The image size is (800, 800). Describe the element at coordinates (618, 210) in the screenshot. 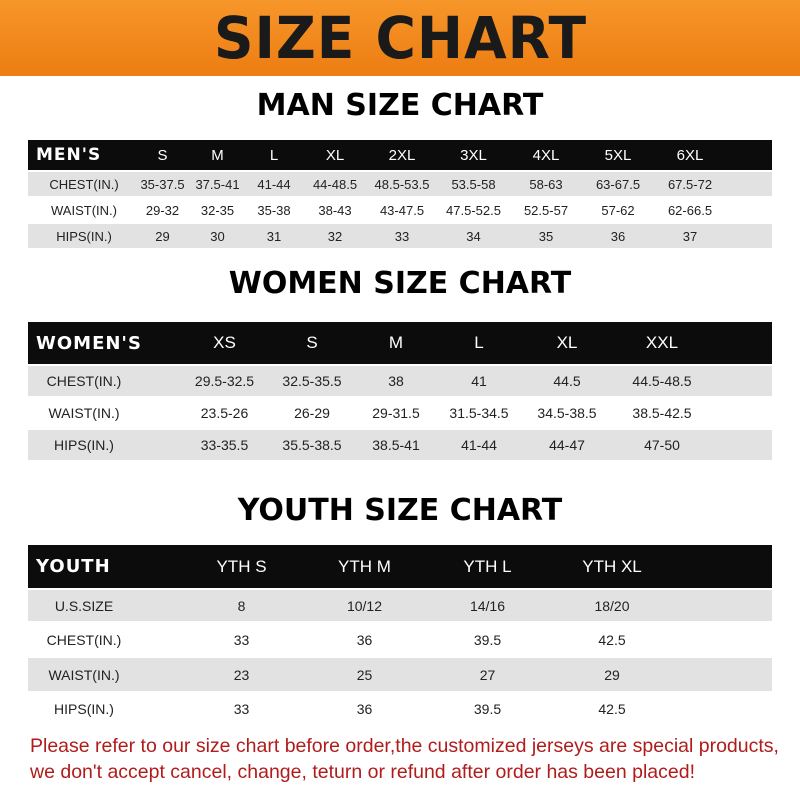

I see `measurement-cell: 57-62` at that location.